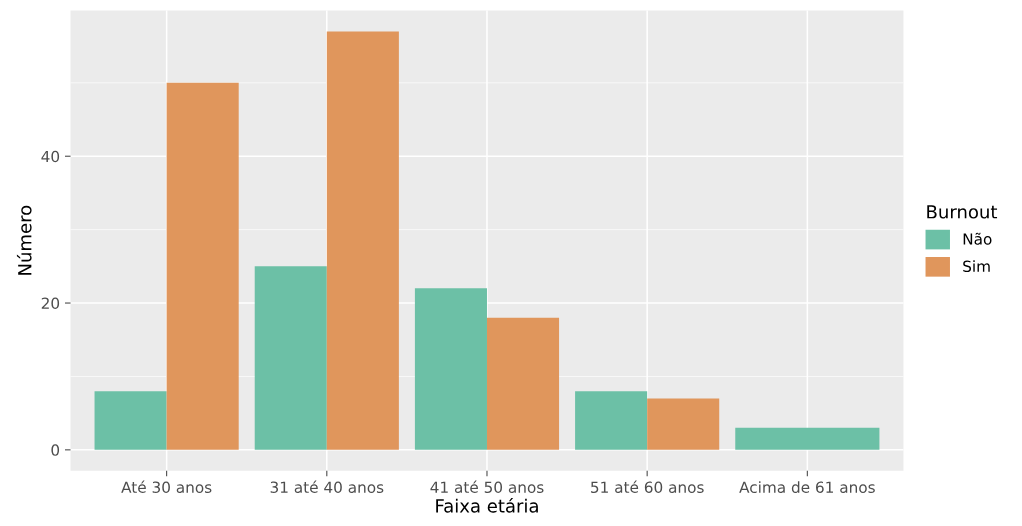  Describe the element at coordinates (962, 212) in the screenshot. I see `legend-title: Burnout` at that location.